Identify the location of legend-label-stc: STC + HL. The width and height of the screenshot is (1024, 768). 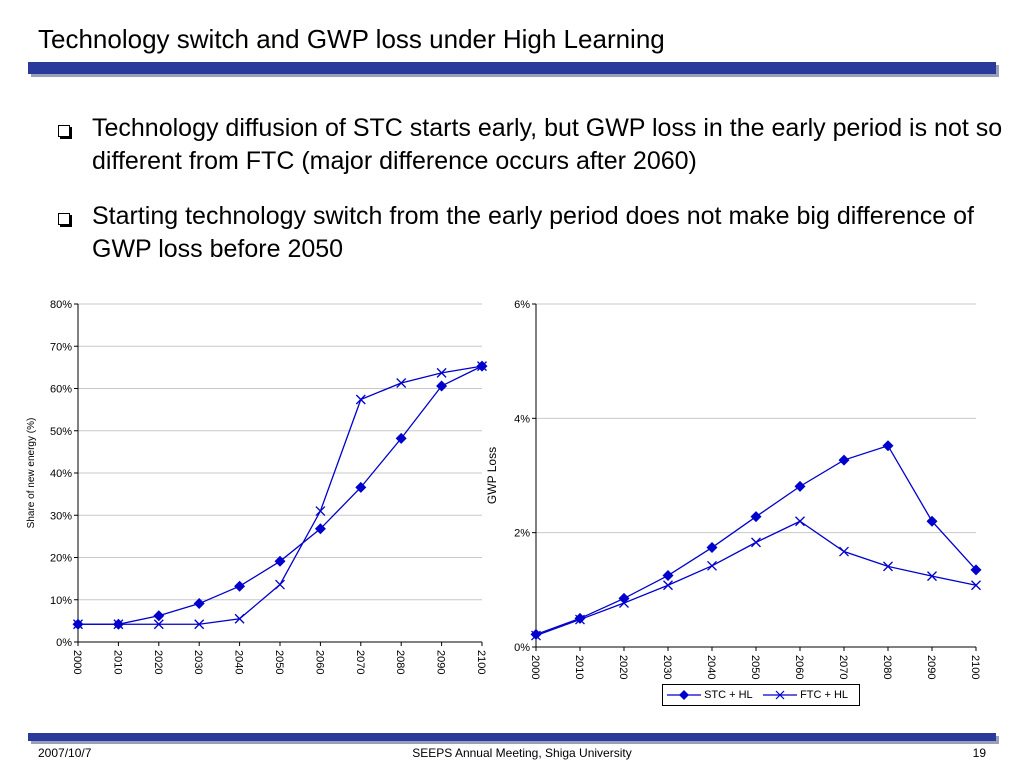
(728, 695).